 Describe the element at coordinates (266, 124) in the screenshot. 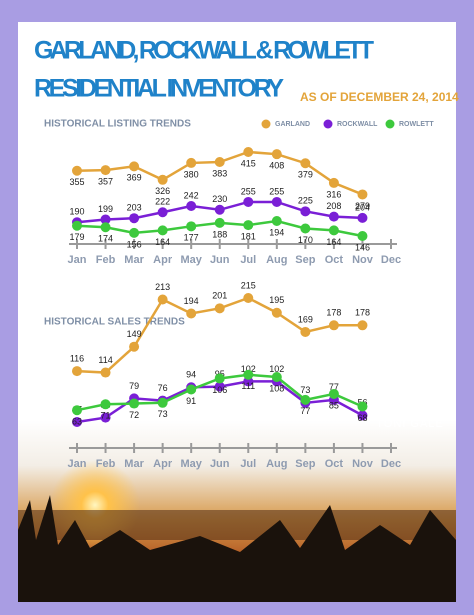

I see `legend-swatch` at that location.